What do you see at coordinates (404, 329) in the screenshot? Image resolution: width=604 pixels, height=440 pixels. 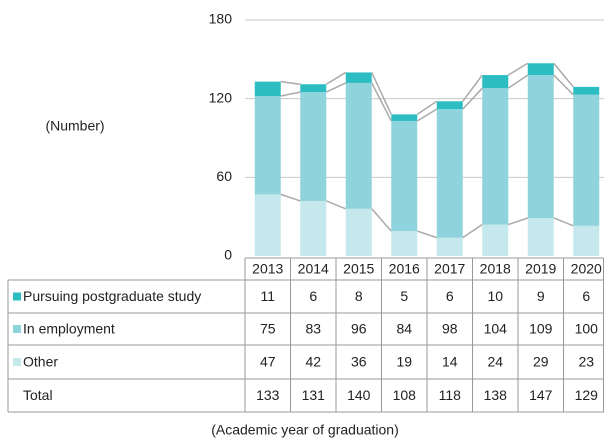 I see `table-value: 84` at bounding box center [404, 329].